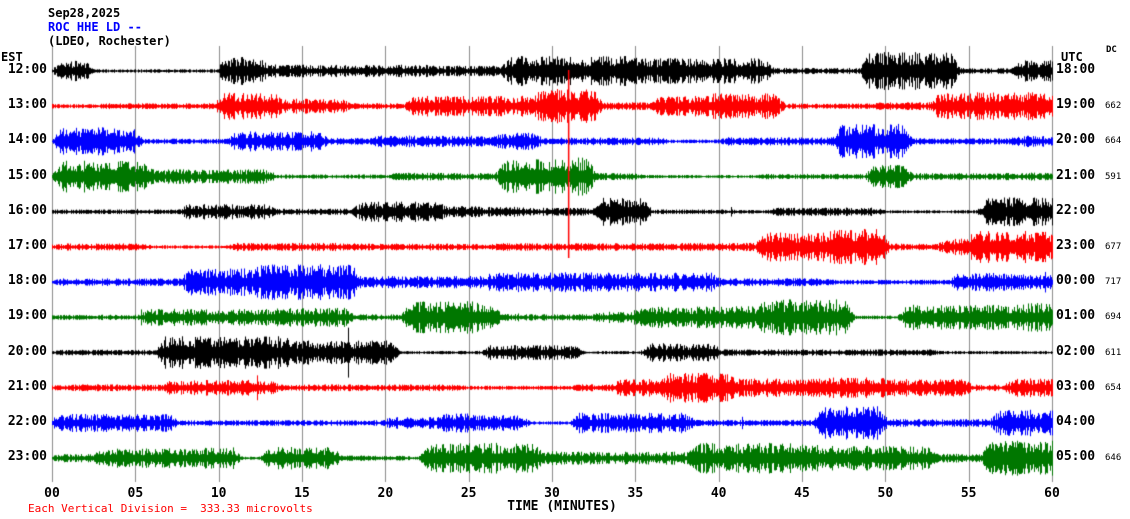 This screenshot has width=1130, height=519. What do you see at coordinates (968, 493) in the screenshot?
I see `x-tick-label: 55` at bounding box center [968, 493].